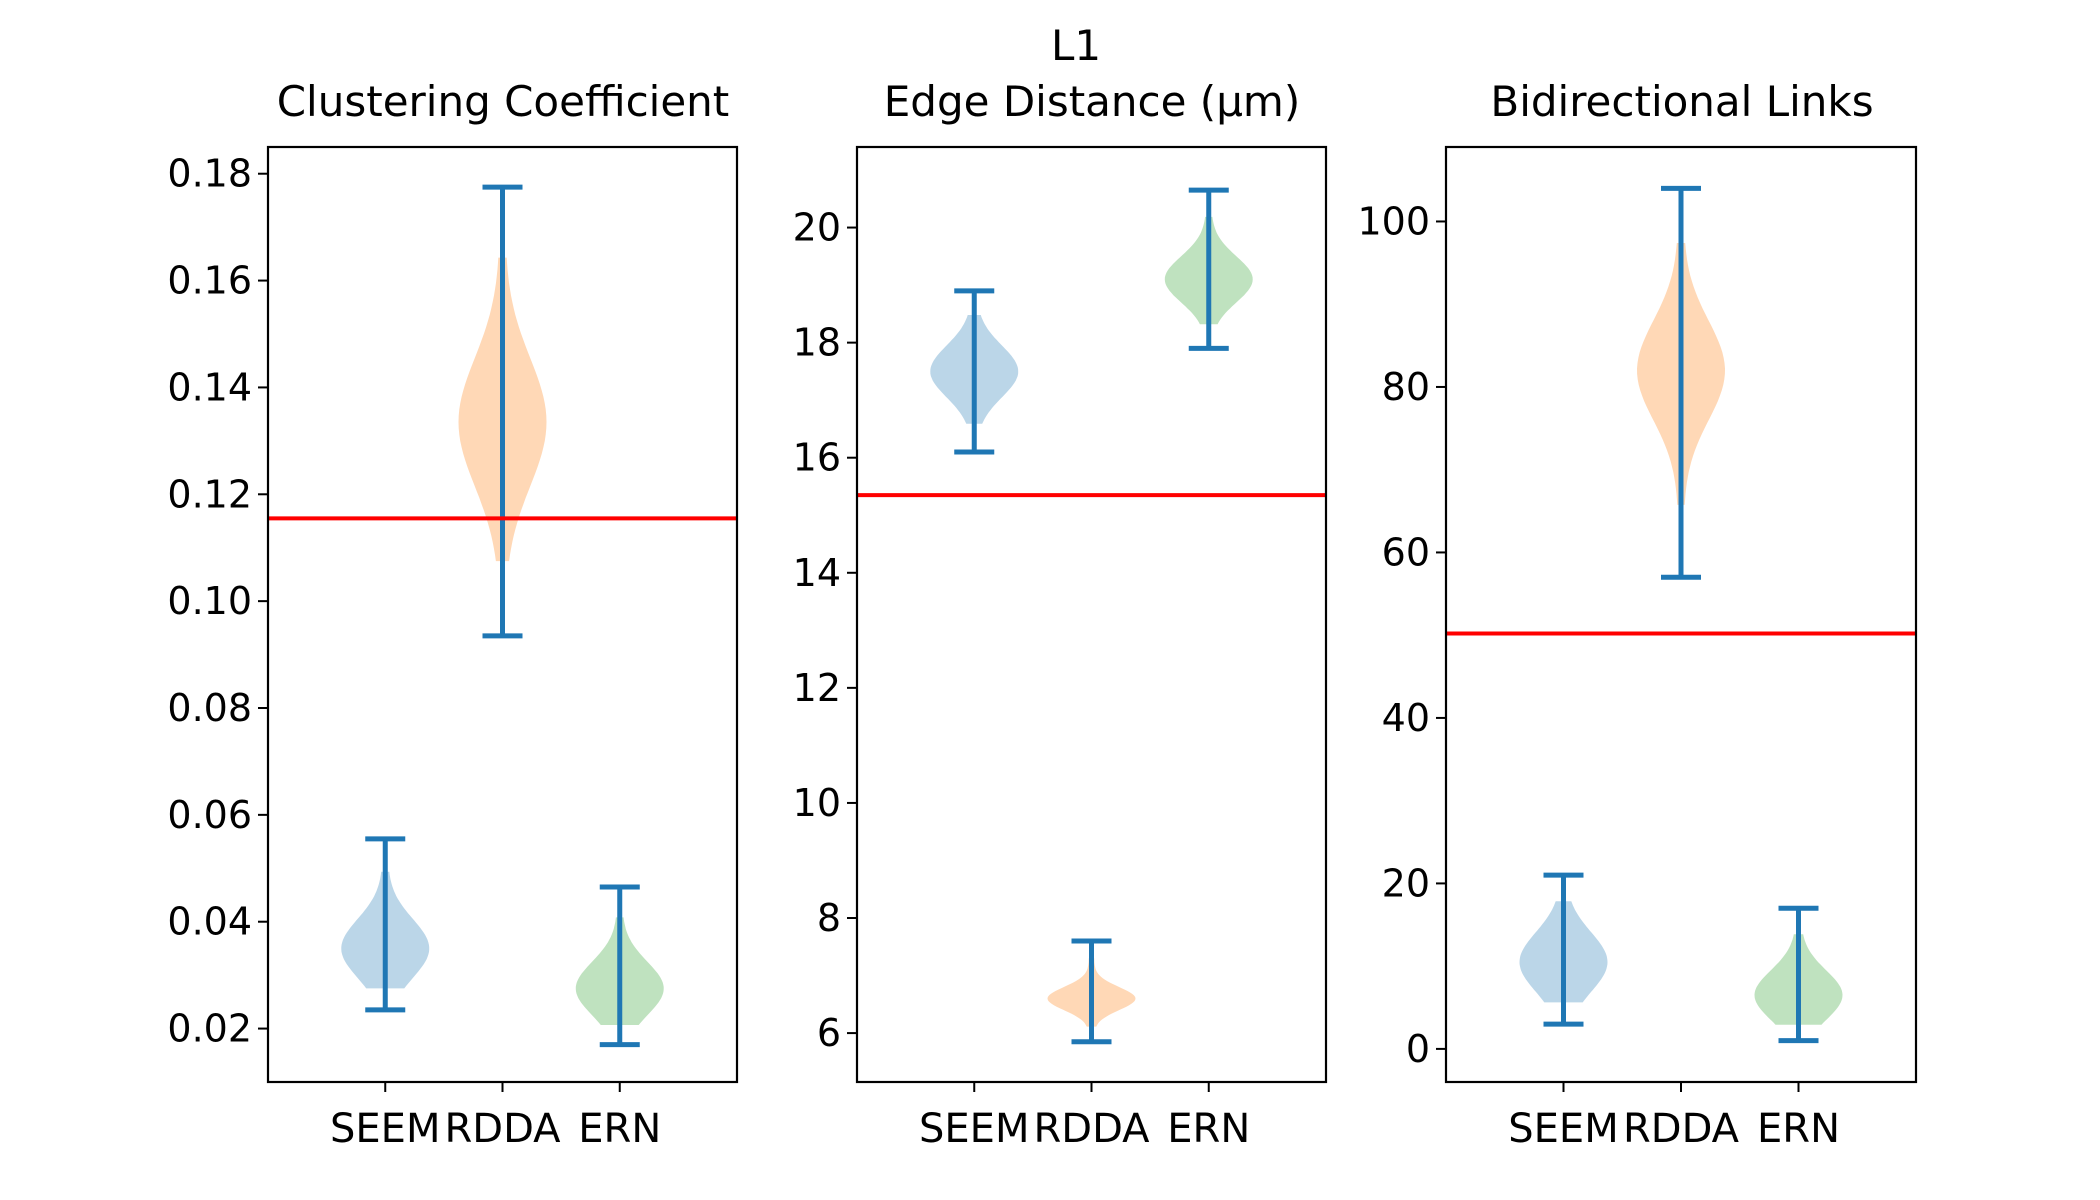 Image resolution: width=2100 pixels, height=1200 pixels. I want to click on y-tick-label: 40, so click(1406, 718).